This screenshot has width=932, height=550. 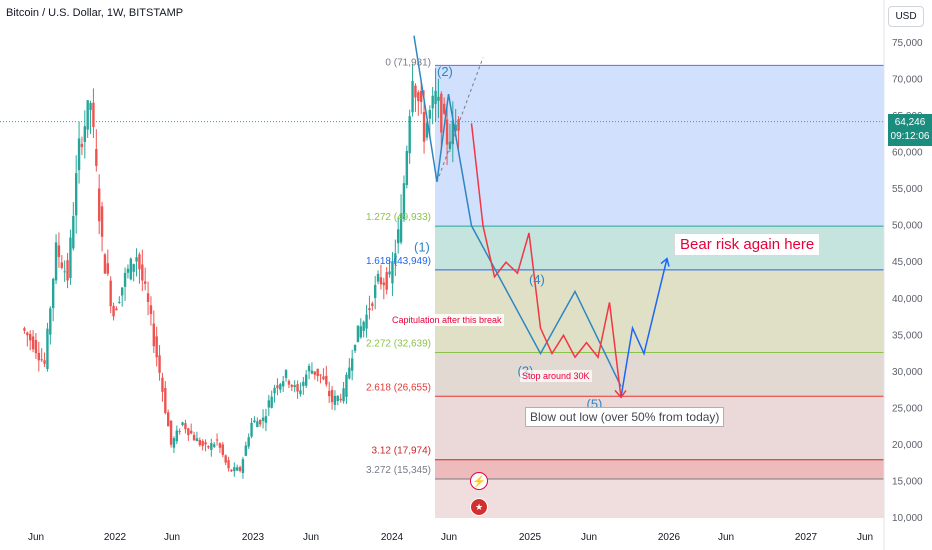 What do you see at coordinates (422, 246) in the screenshot?
I see `wave-label: (1)` at bounding box center [422, 246].